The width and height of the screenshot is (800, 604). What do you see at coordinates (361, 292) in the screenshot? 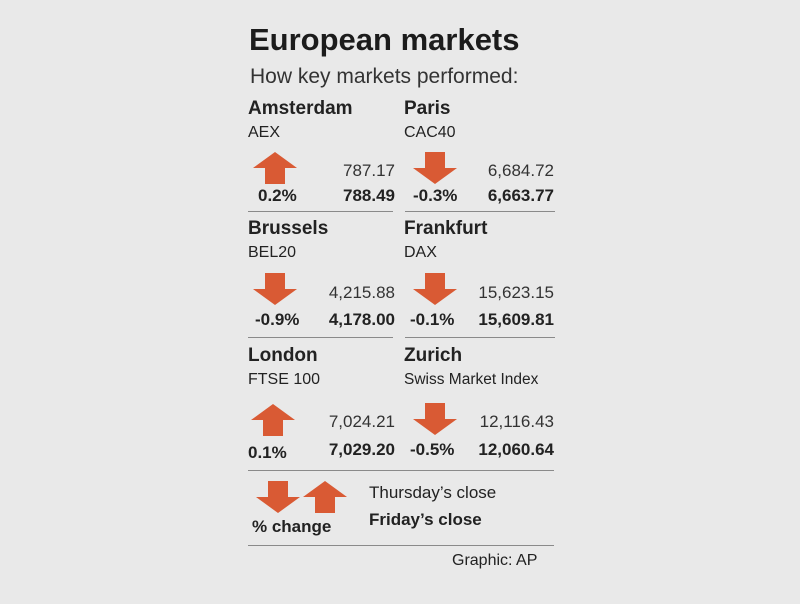
I see `market-previous-close: 4,215.88` at bounding box center [361, 292].